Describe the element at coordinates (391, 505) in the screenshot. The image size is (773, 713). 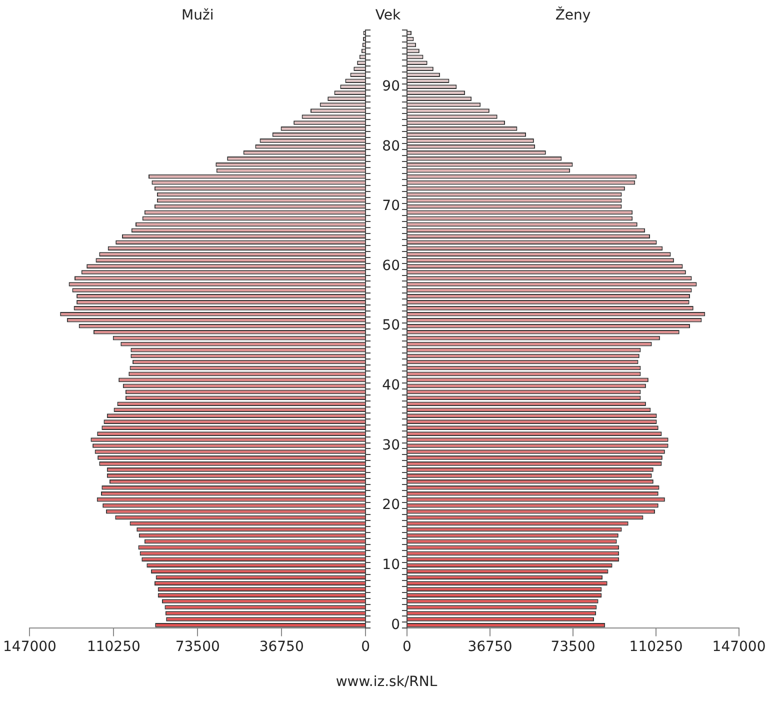
I see `y-tick-label: 20` at that location.